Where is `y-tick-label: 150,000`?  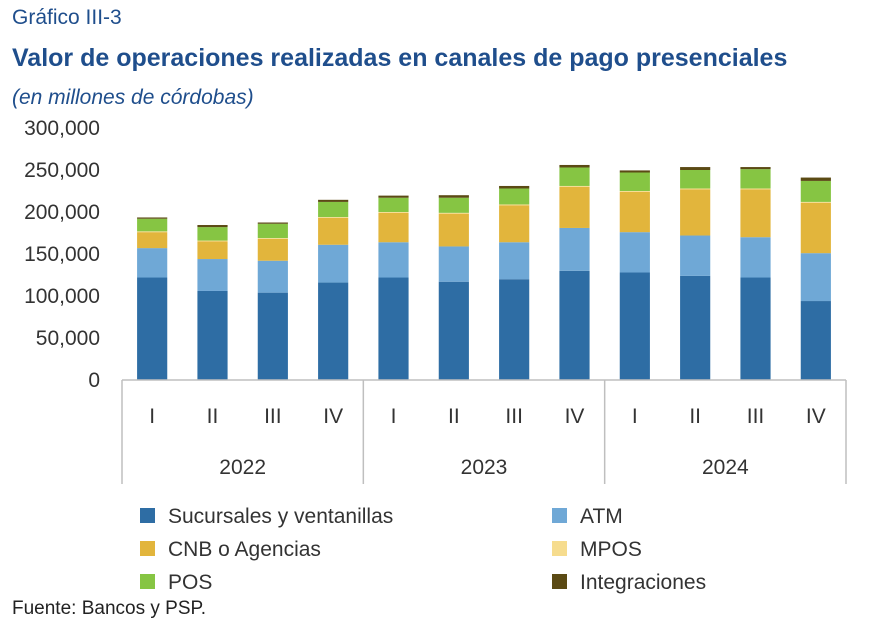
y-tick-label: 150,000 is located at coordinates (62, 254).